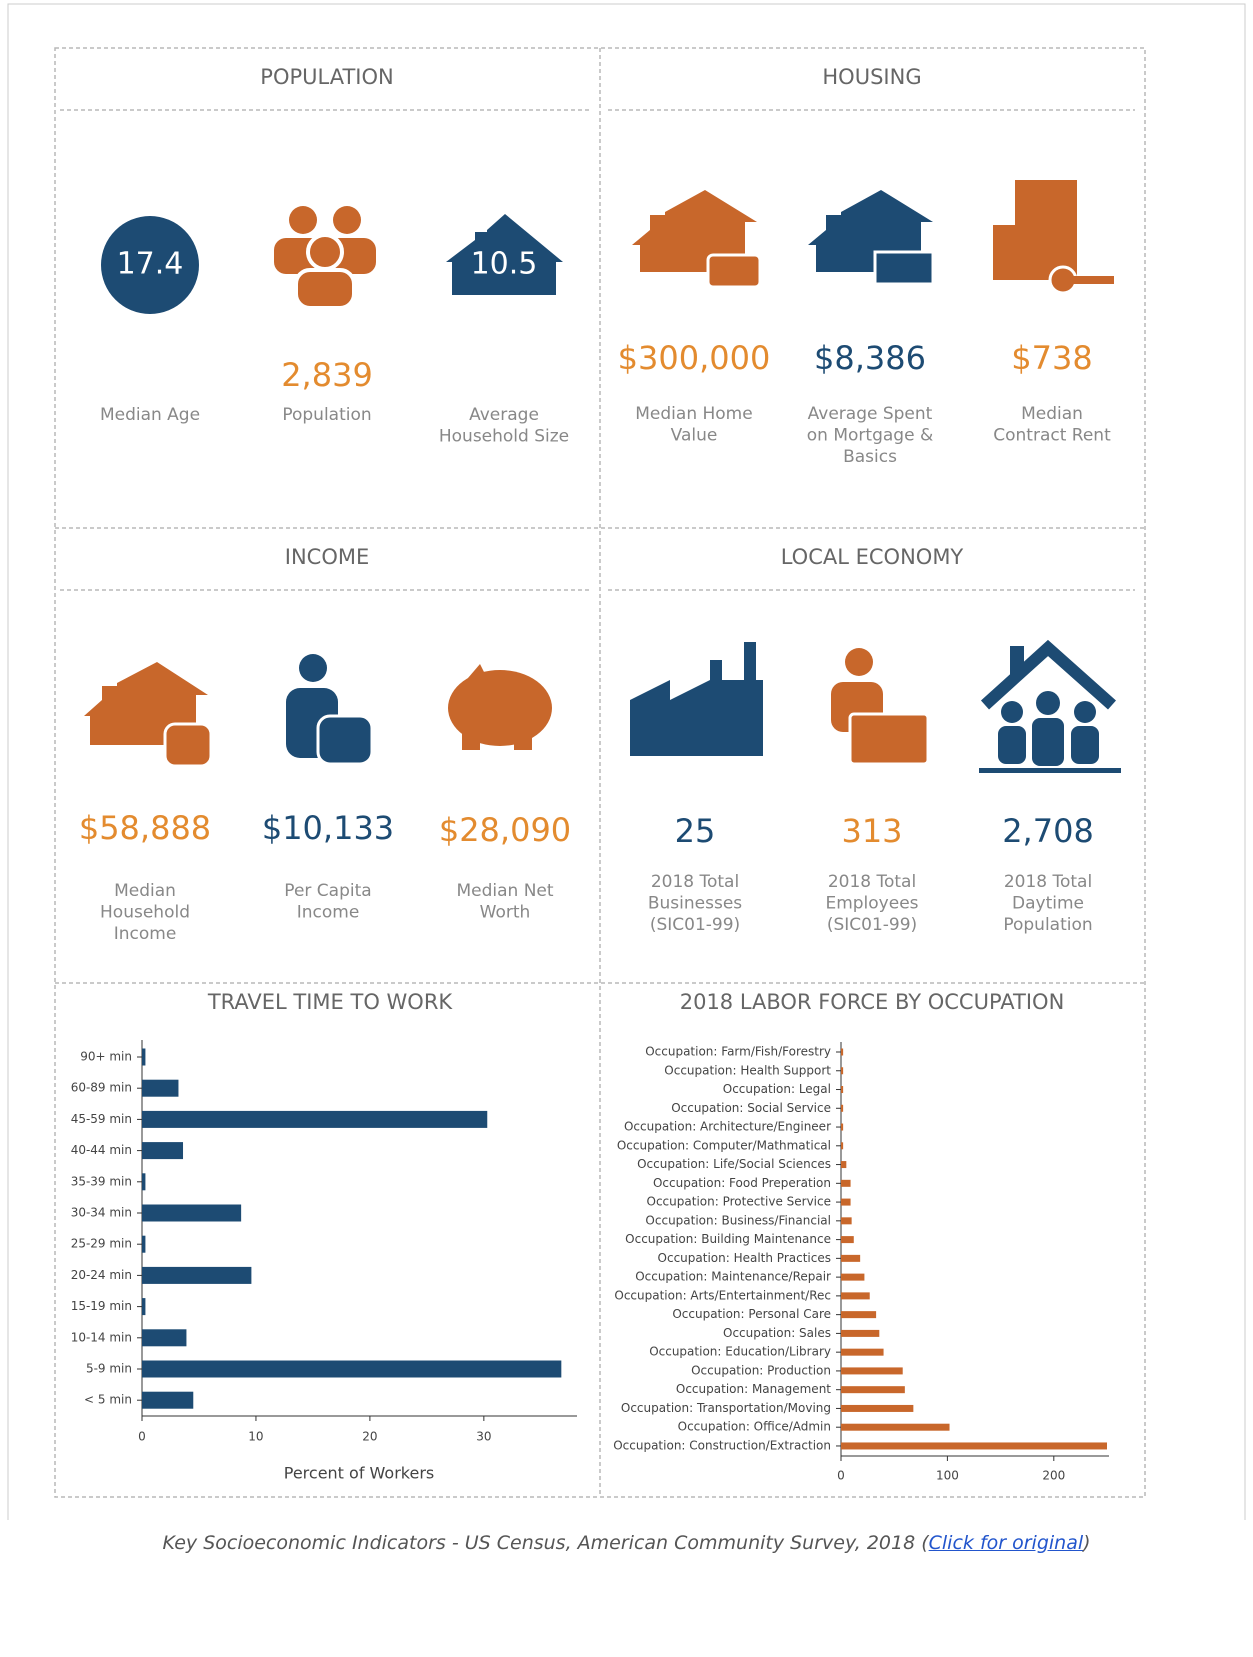 The height and width of the screenshot is (1657, 1253). I want to click on stat-label: Household, so click(145, 913).